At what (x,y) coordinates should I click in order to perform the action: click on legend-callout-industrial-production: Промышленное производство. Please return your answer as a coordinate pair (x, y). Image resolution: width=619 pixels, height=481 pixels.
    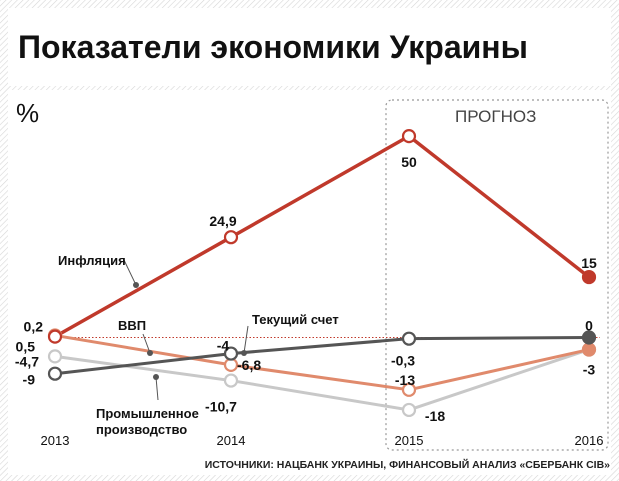
    Looking at the image, I should click on (149, 405).